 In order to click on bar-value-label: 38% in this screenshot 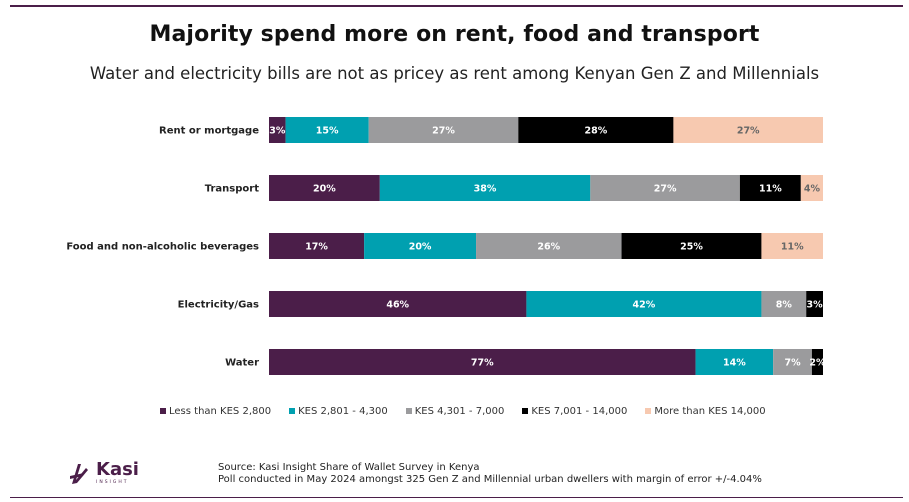, I will do `click(485, 189)`.